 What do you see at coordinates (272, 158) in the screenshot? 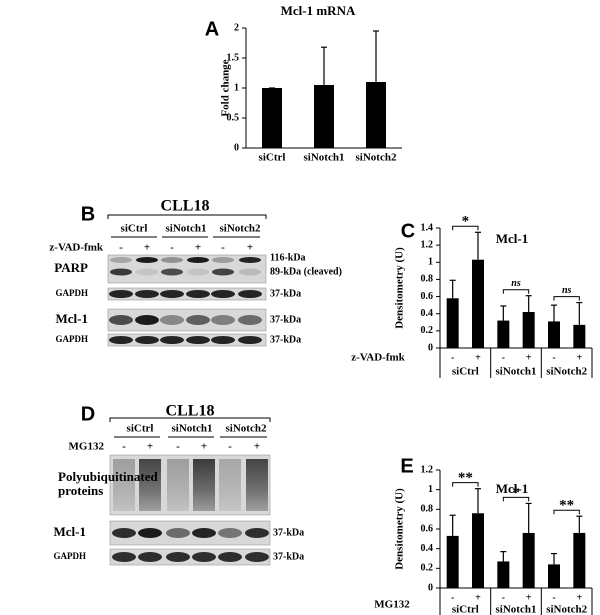
I see `x-tick-label: siCtrl` at bounding box center [272, 158].